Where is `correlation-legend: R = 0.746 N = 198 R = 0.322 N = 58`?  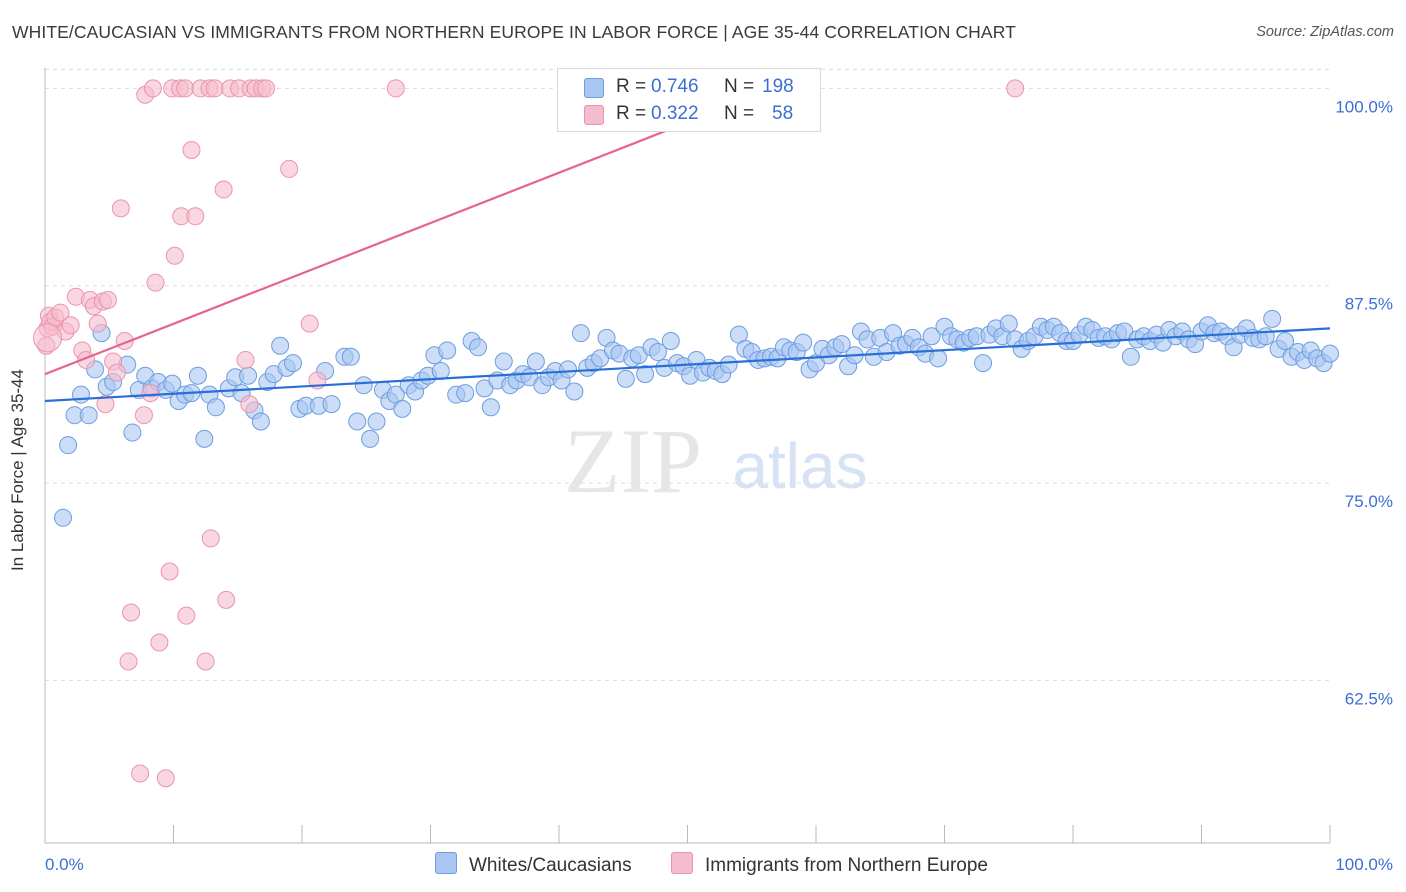
correlation-legend: R = 0.746 N = 198 R = 0.322 N = 58 is located at coordinates (689, 100).